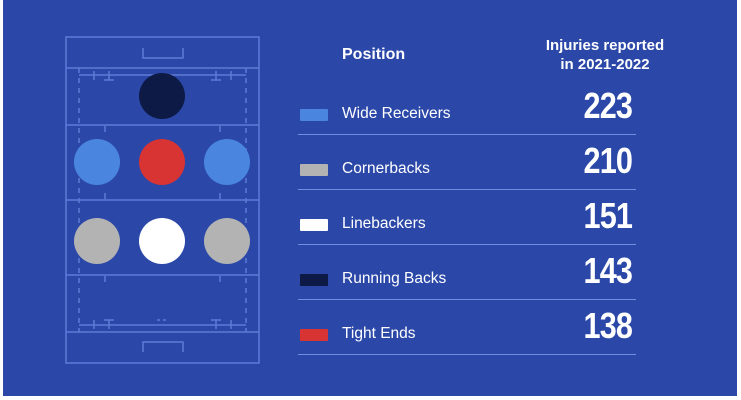 The image size is (741, 400). I want to click on small-ticks, so click(162, 200).